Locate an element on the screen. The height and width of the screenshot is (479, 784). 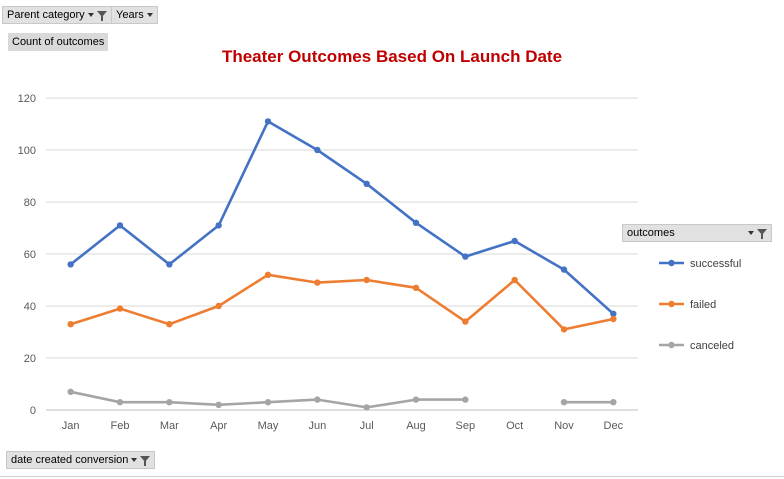
legend-field-label: outcomes is located at coordinates (651, 233).